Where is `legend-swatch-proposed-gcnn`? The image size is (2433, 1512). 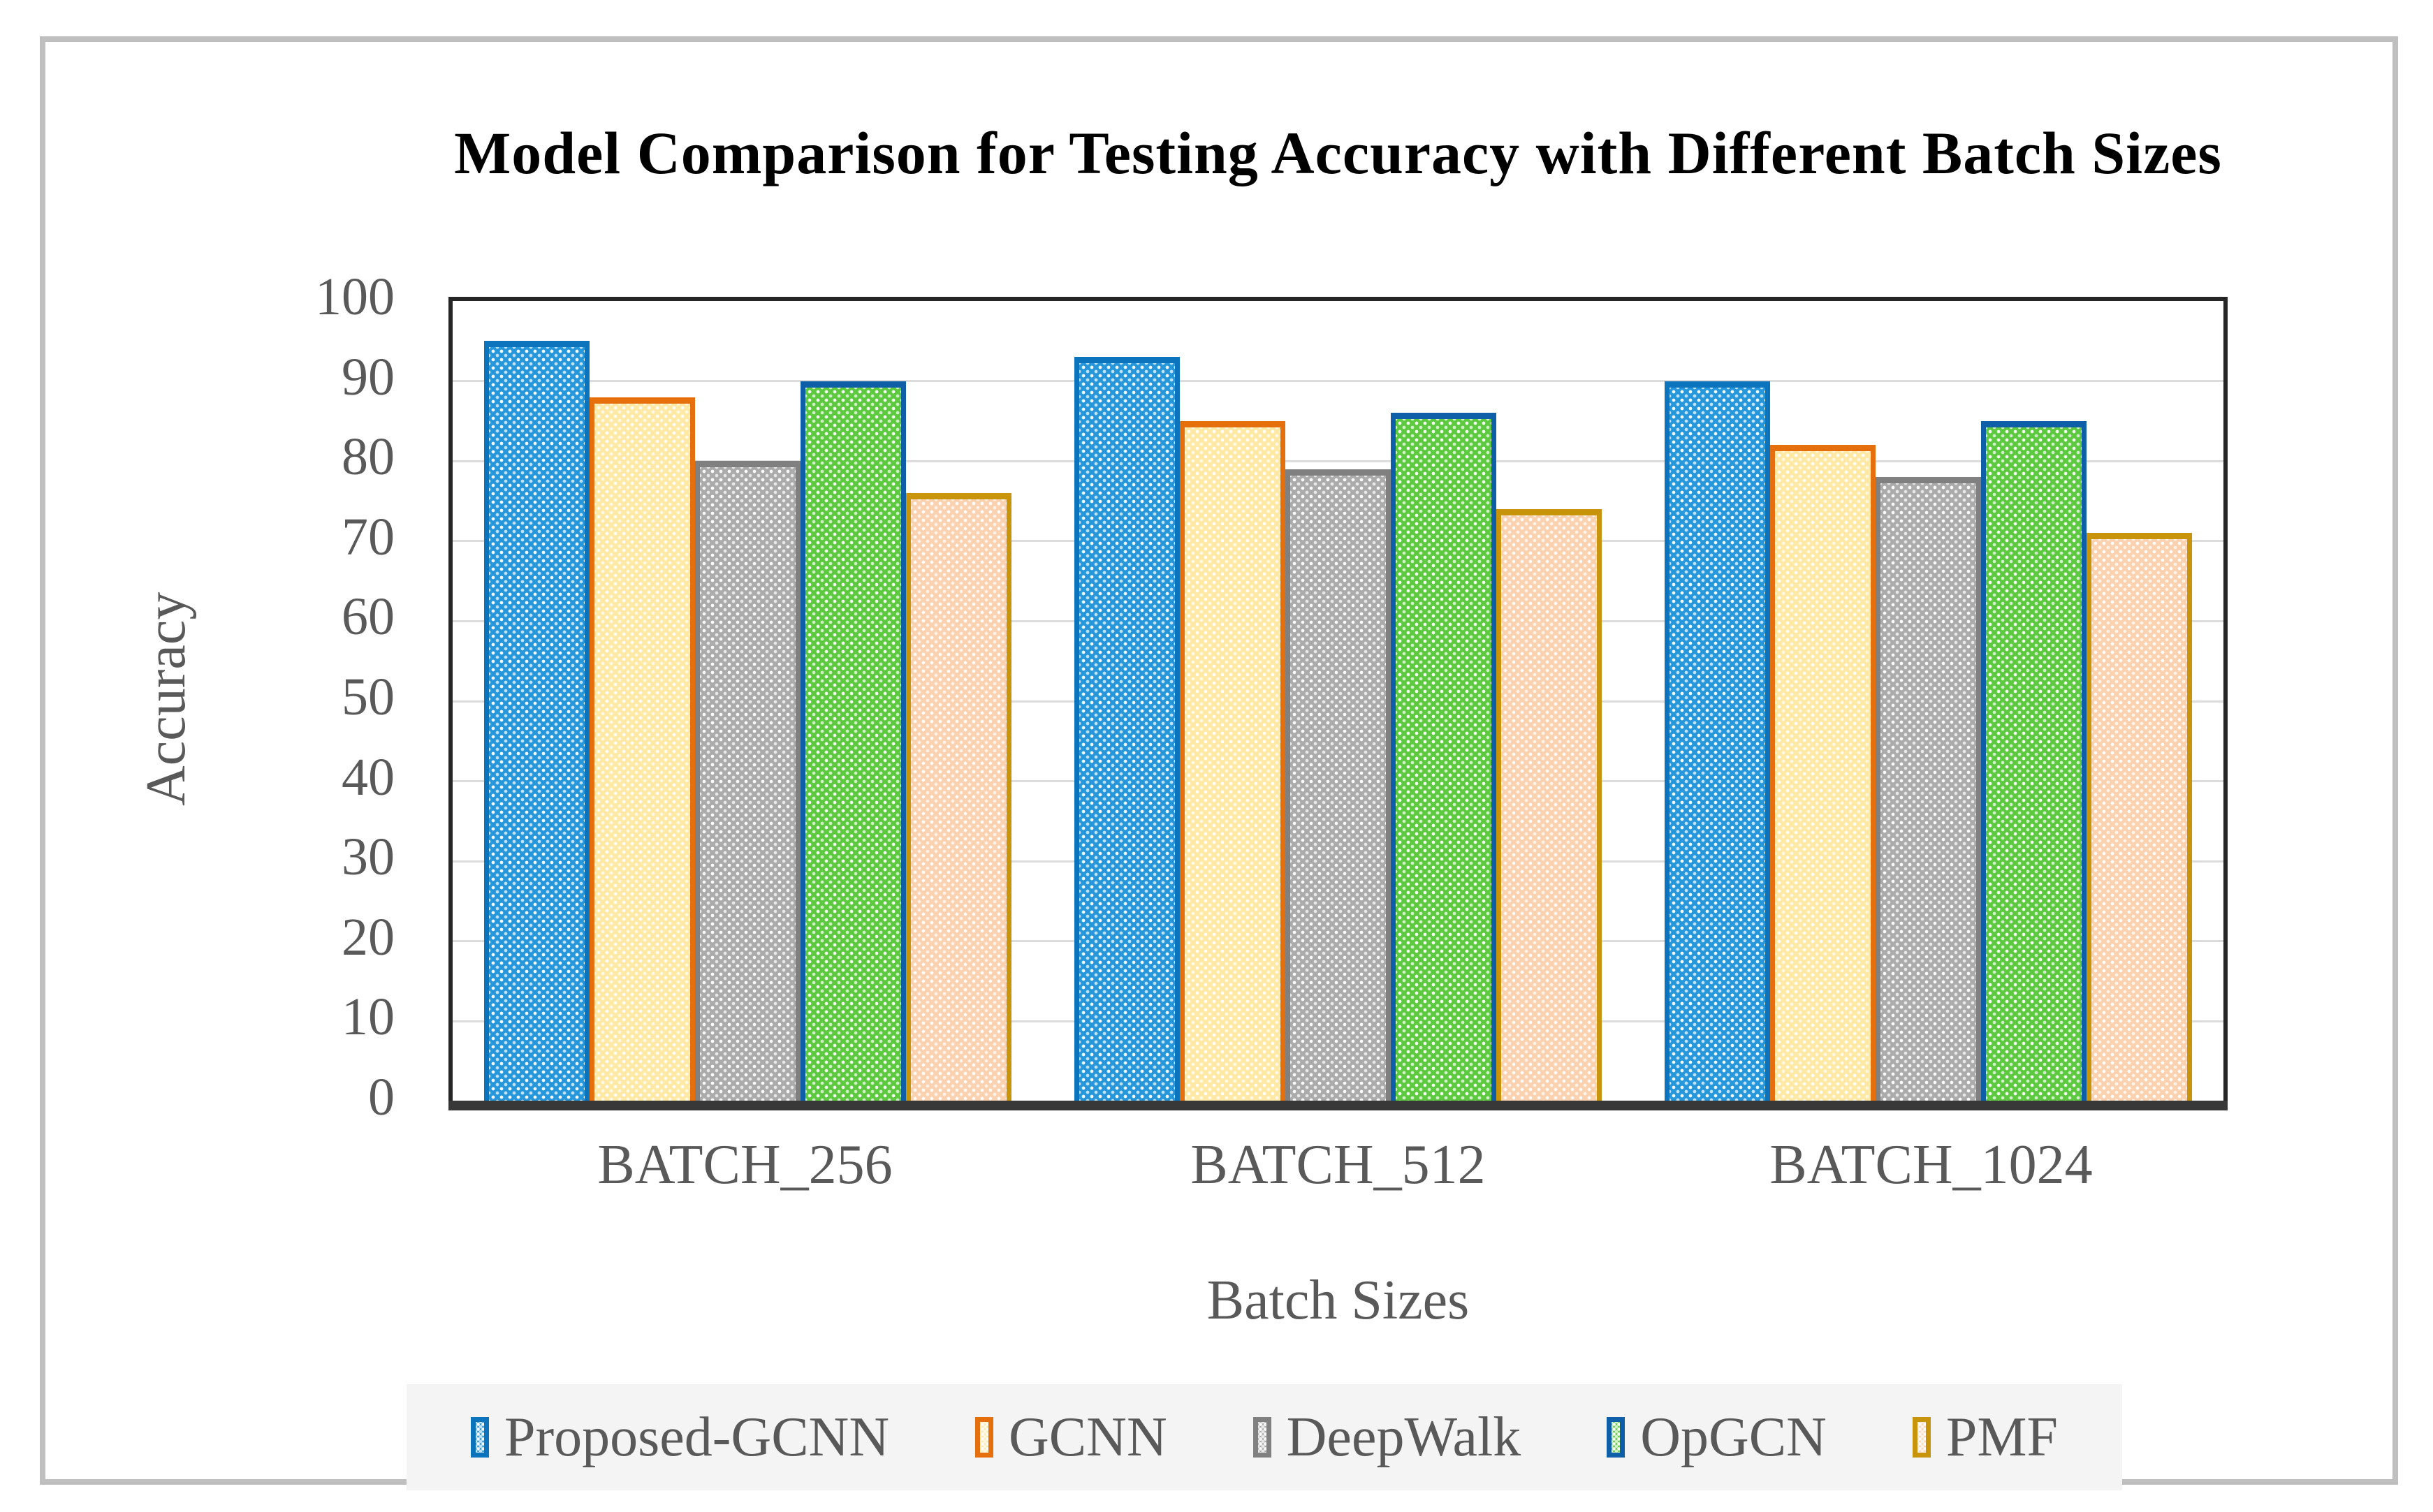
legend-swatch-proposed-gcnn is located at coordinates (480, 1438).